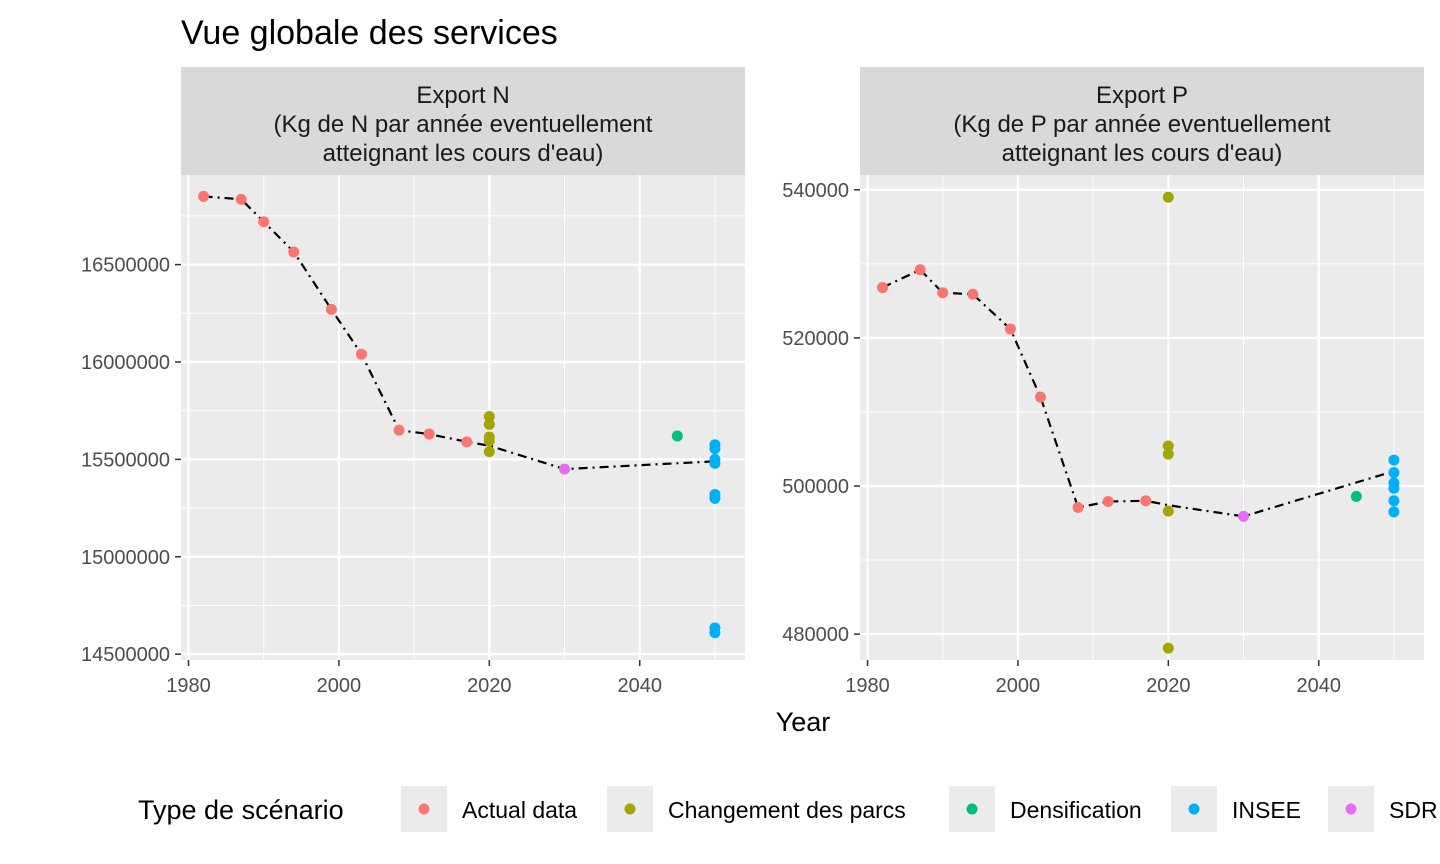  Describe the element at coordinates (125, 363) in the screenshot. I see `y-tick-label: 16000000` at that location.